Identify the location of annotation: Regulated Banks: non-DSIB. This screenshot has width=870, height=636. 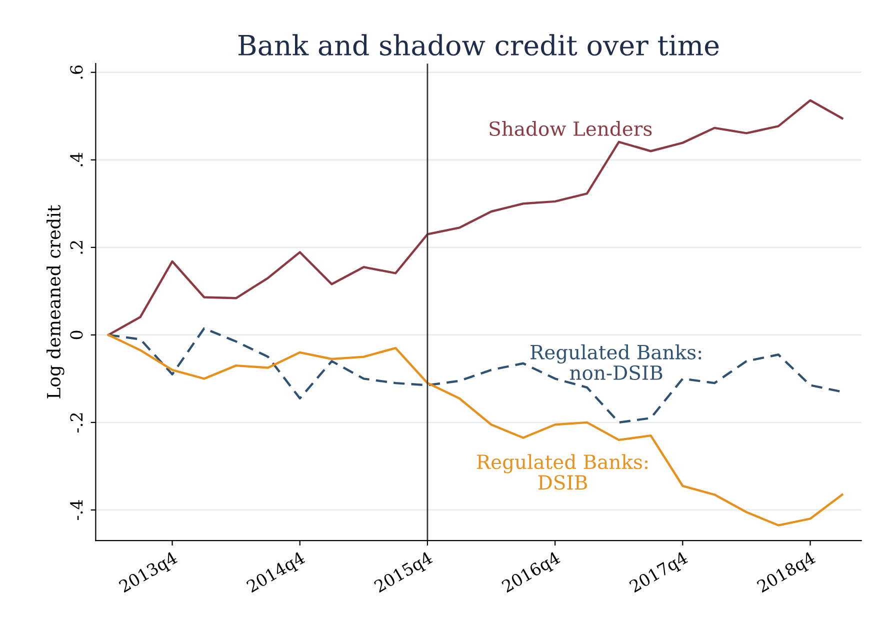
(616, 362).